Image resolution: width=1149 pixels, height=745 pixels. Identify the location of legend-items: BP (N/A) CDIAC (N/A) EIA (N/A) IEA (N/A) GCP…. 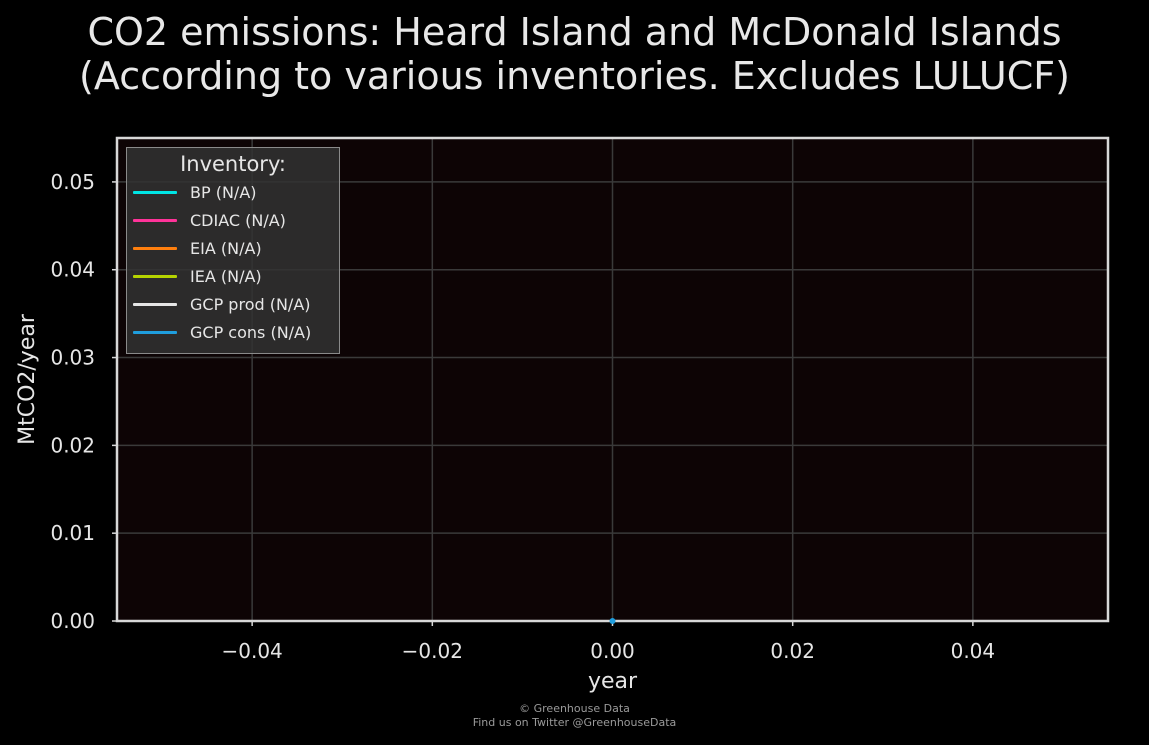
(233, 262).